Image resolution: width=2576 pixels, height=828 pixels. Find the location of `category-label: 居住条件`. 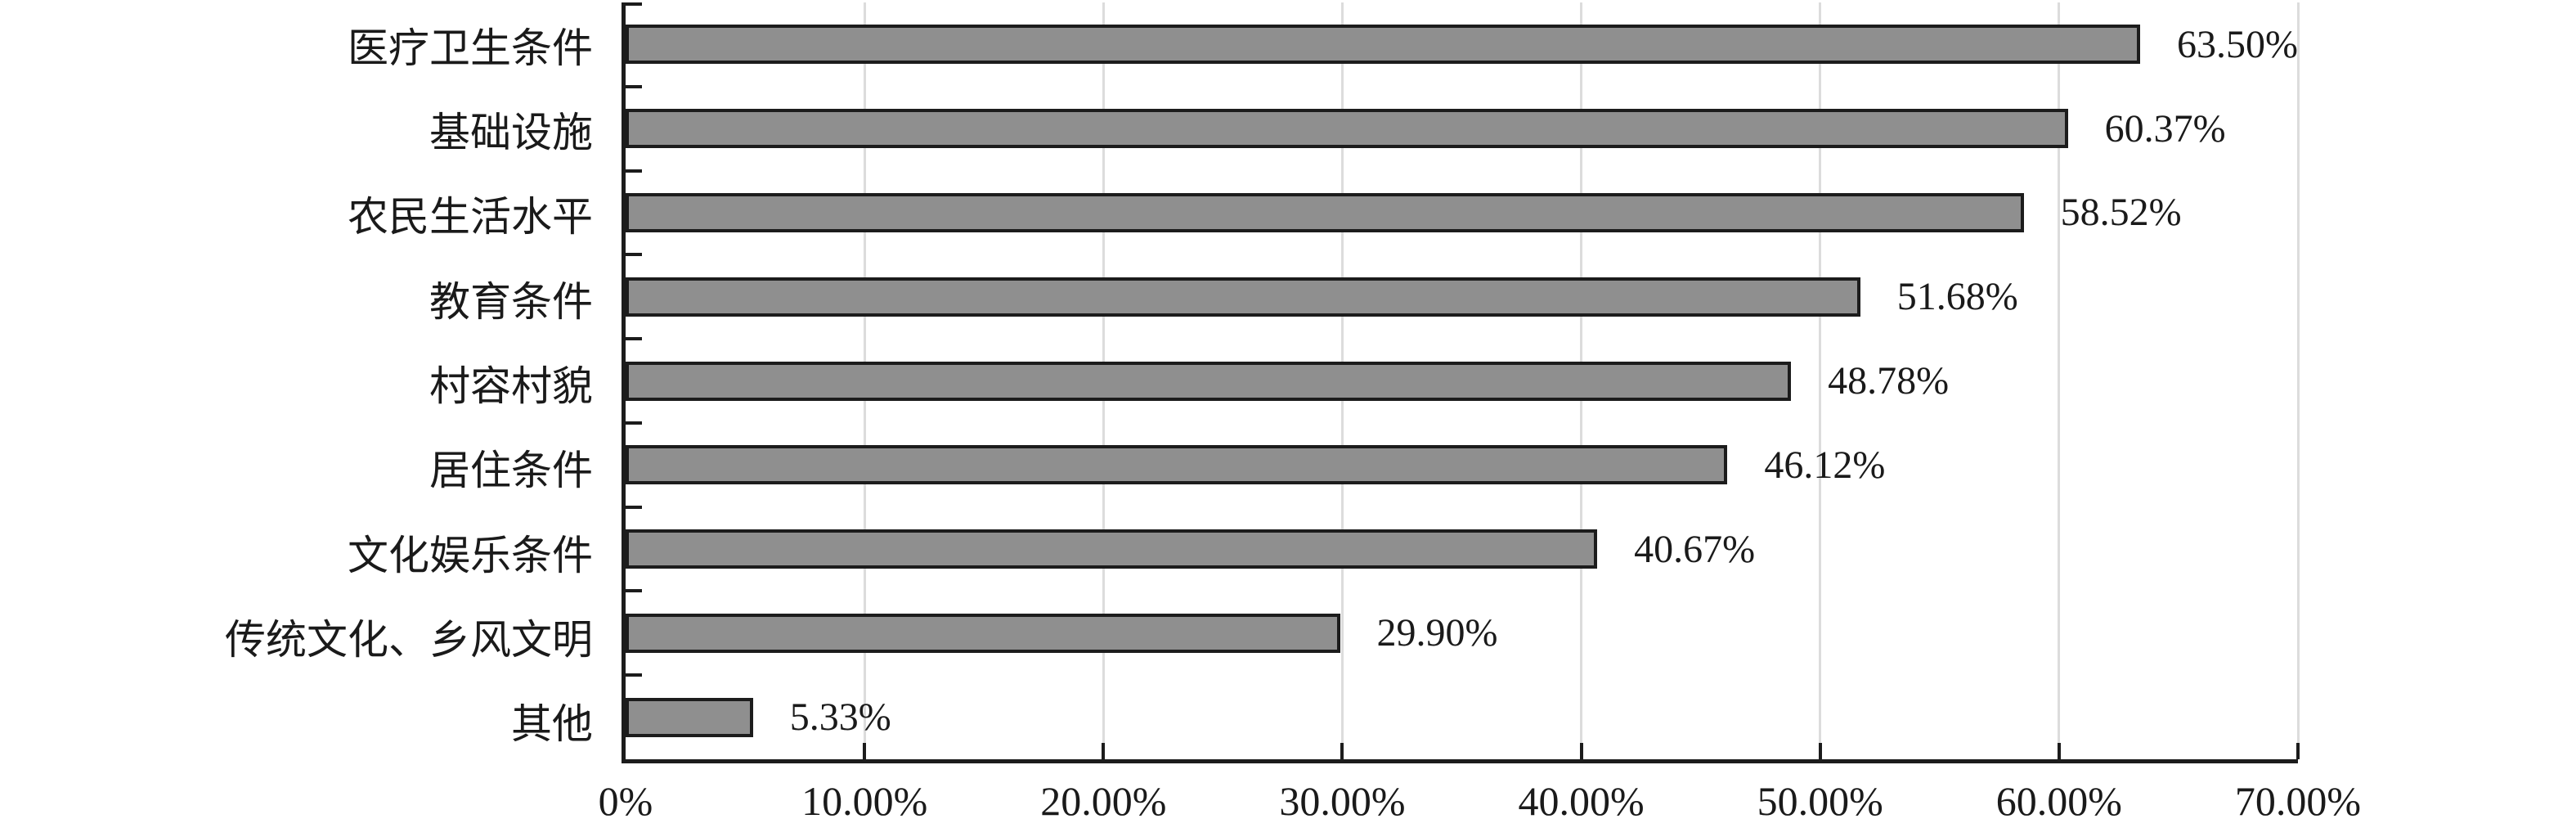

category-label: 居住条件 is located at coordinates (511, 471).